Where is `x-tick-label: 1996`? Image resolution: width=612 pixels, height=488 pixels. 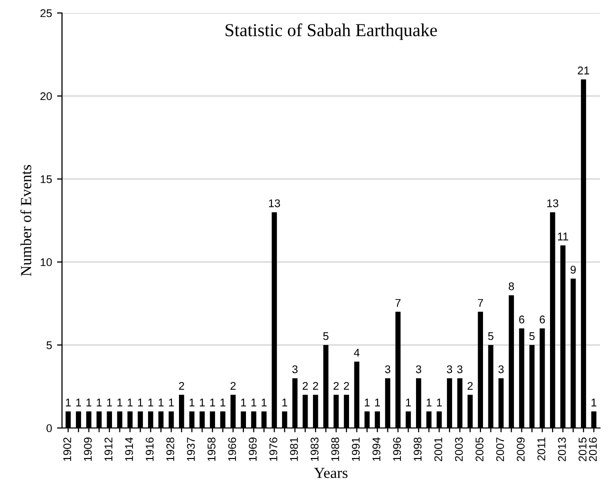
x-tick-label: 1996 is located at coordinates (397, 449).